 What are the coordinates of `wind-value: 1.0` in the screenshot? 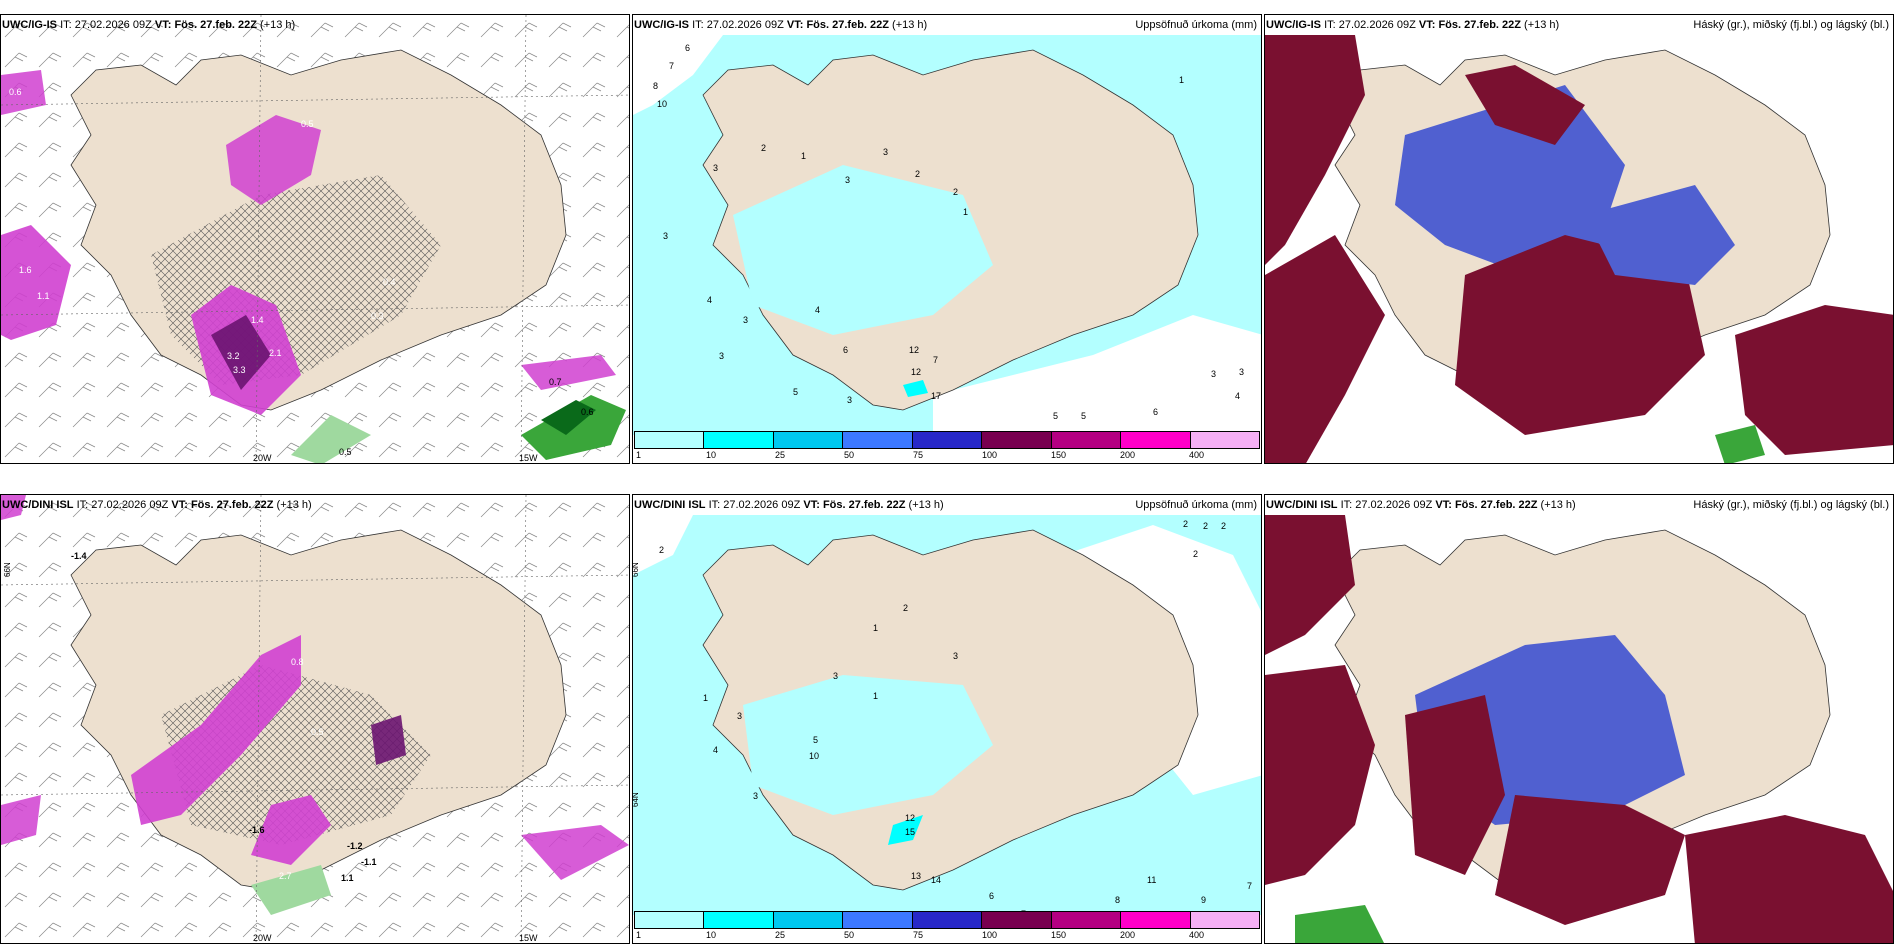 It's located at (399, 916).